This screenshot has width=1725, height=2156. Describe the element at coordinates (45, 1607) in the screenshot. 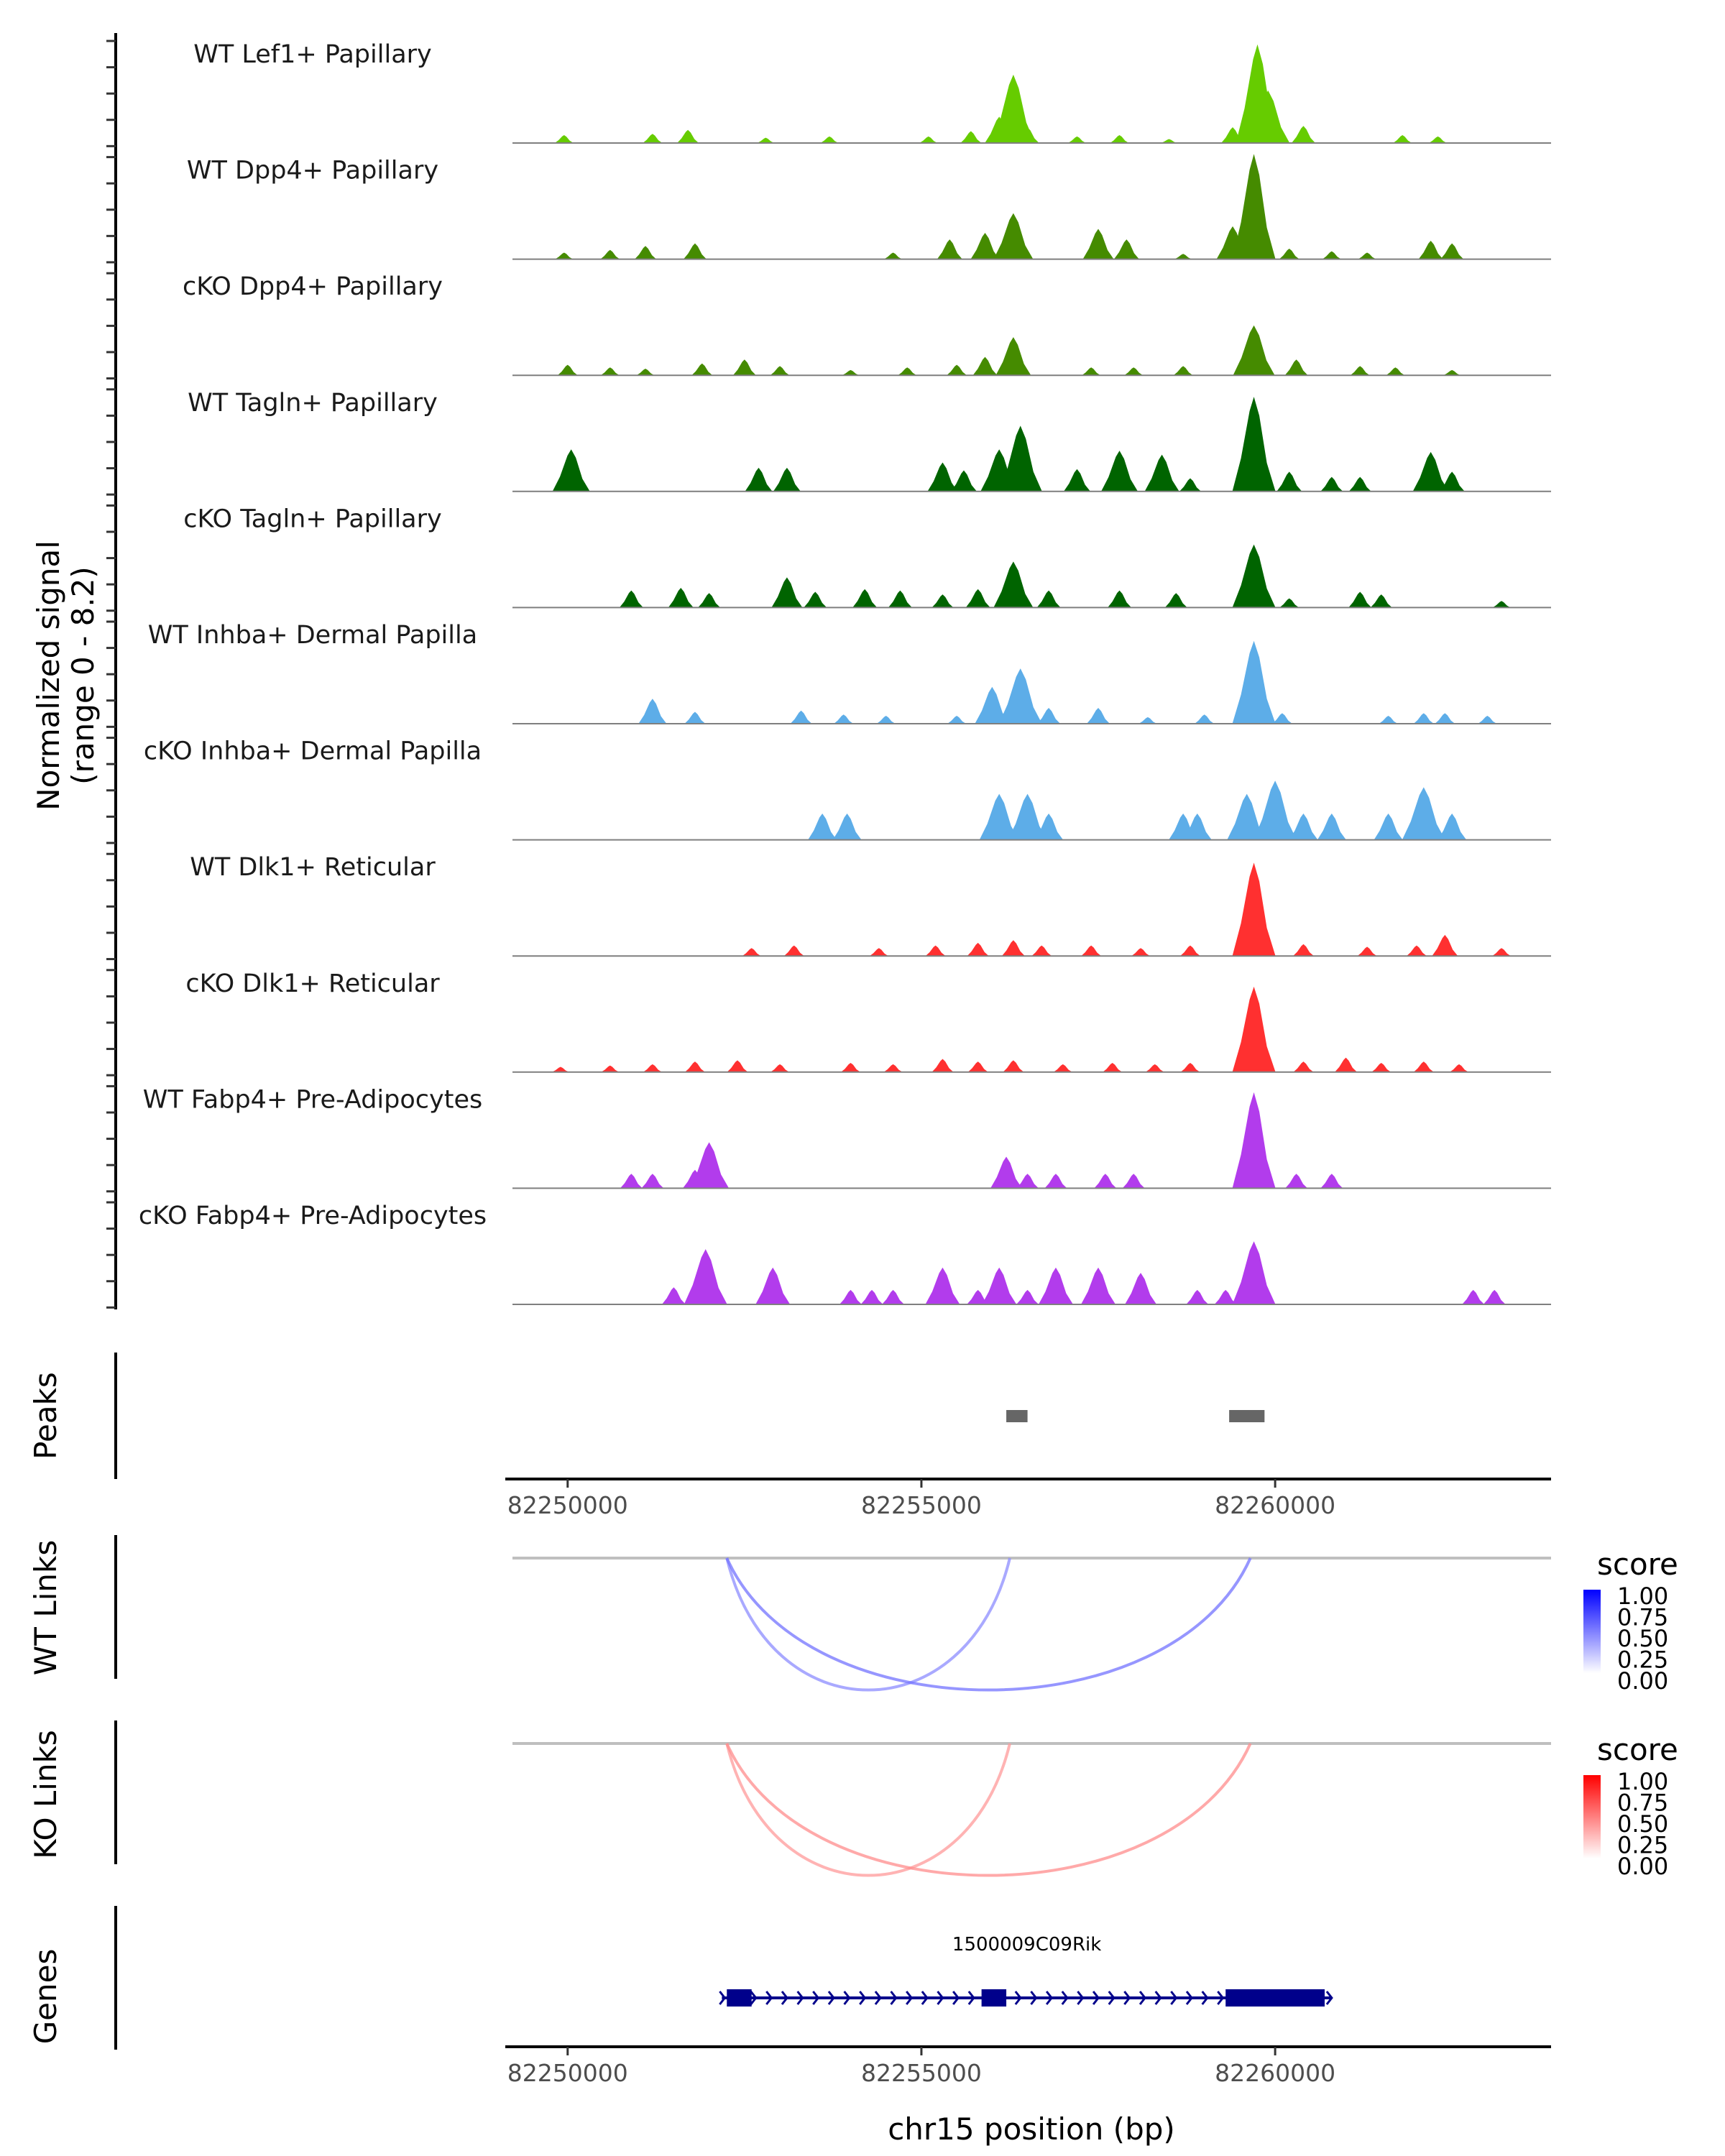

I see `wt-links-track-label: WT Links` at that location.